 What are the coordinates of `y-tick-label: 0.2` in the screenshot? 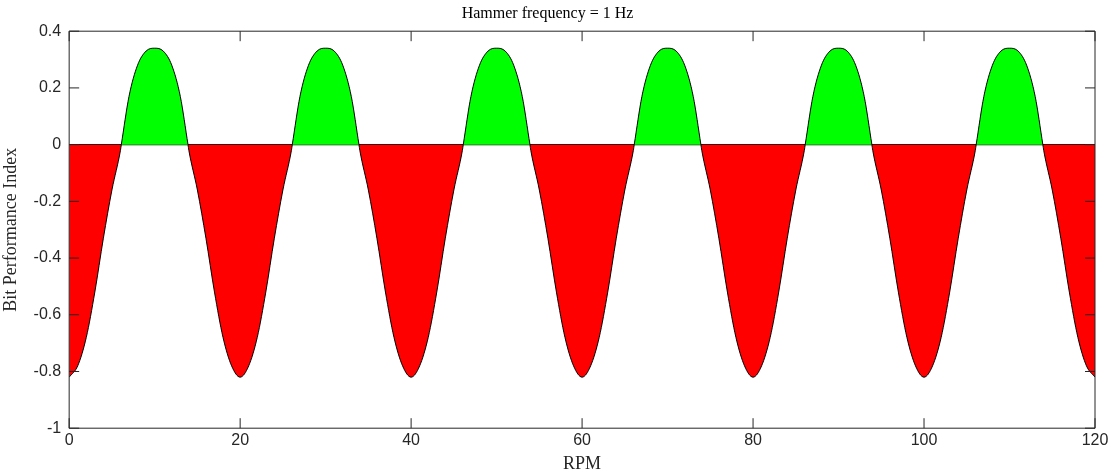 It's located at (50, 87).